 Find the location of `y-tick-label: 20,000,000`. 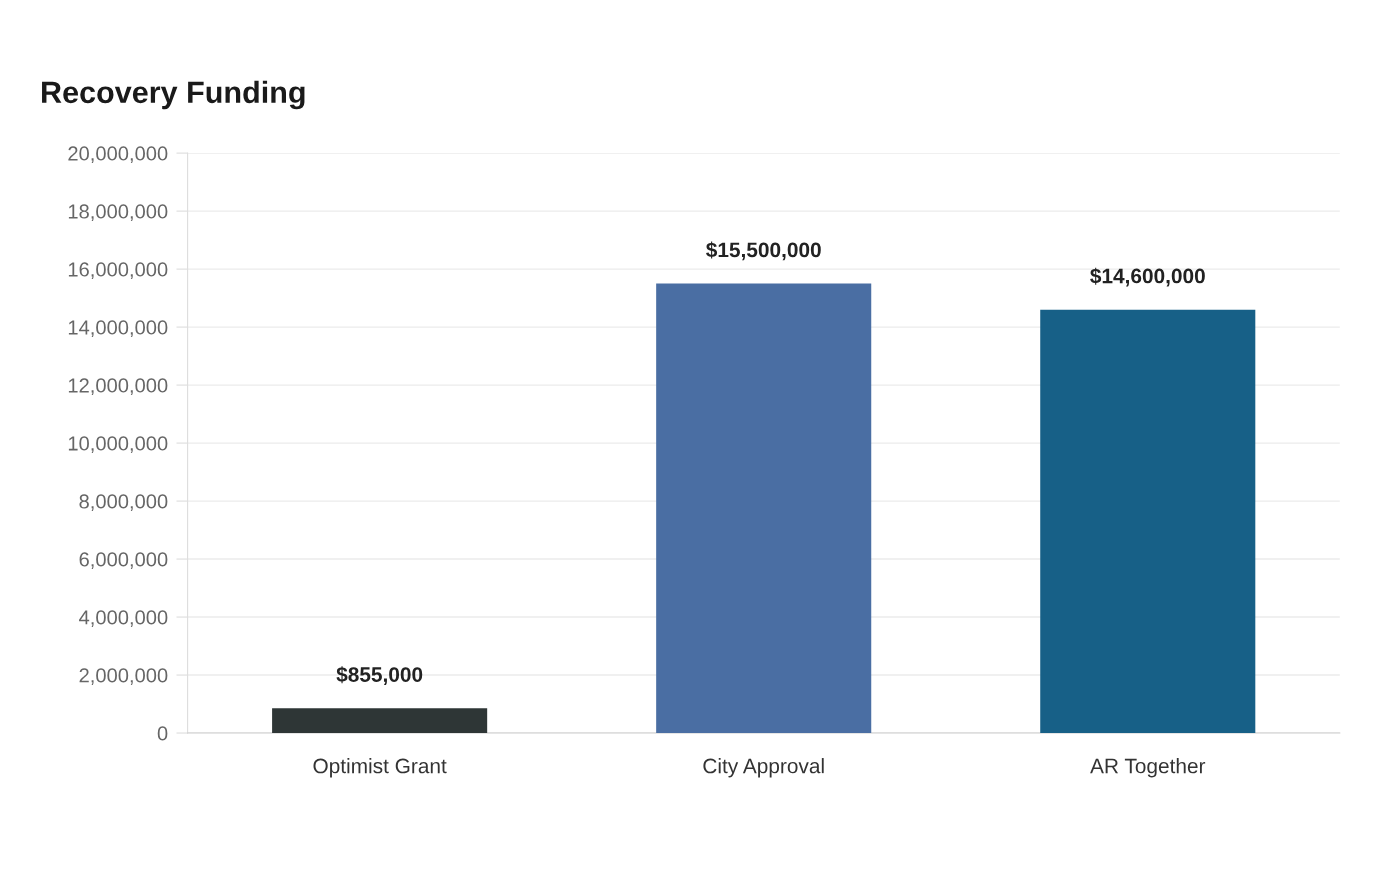

y-tick-label: 20,000,000 is located at coordinates (118, 154).